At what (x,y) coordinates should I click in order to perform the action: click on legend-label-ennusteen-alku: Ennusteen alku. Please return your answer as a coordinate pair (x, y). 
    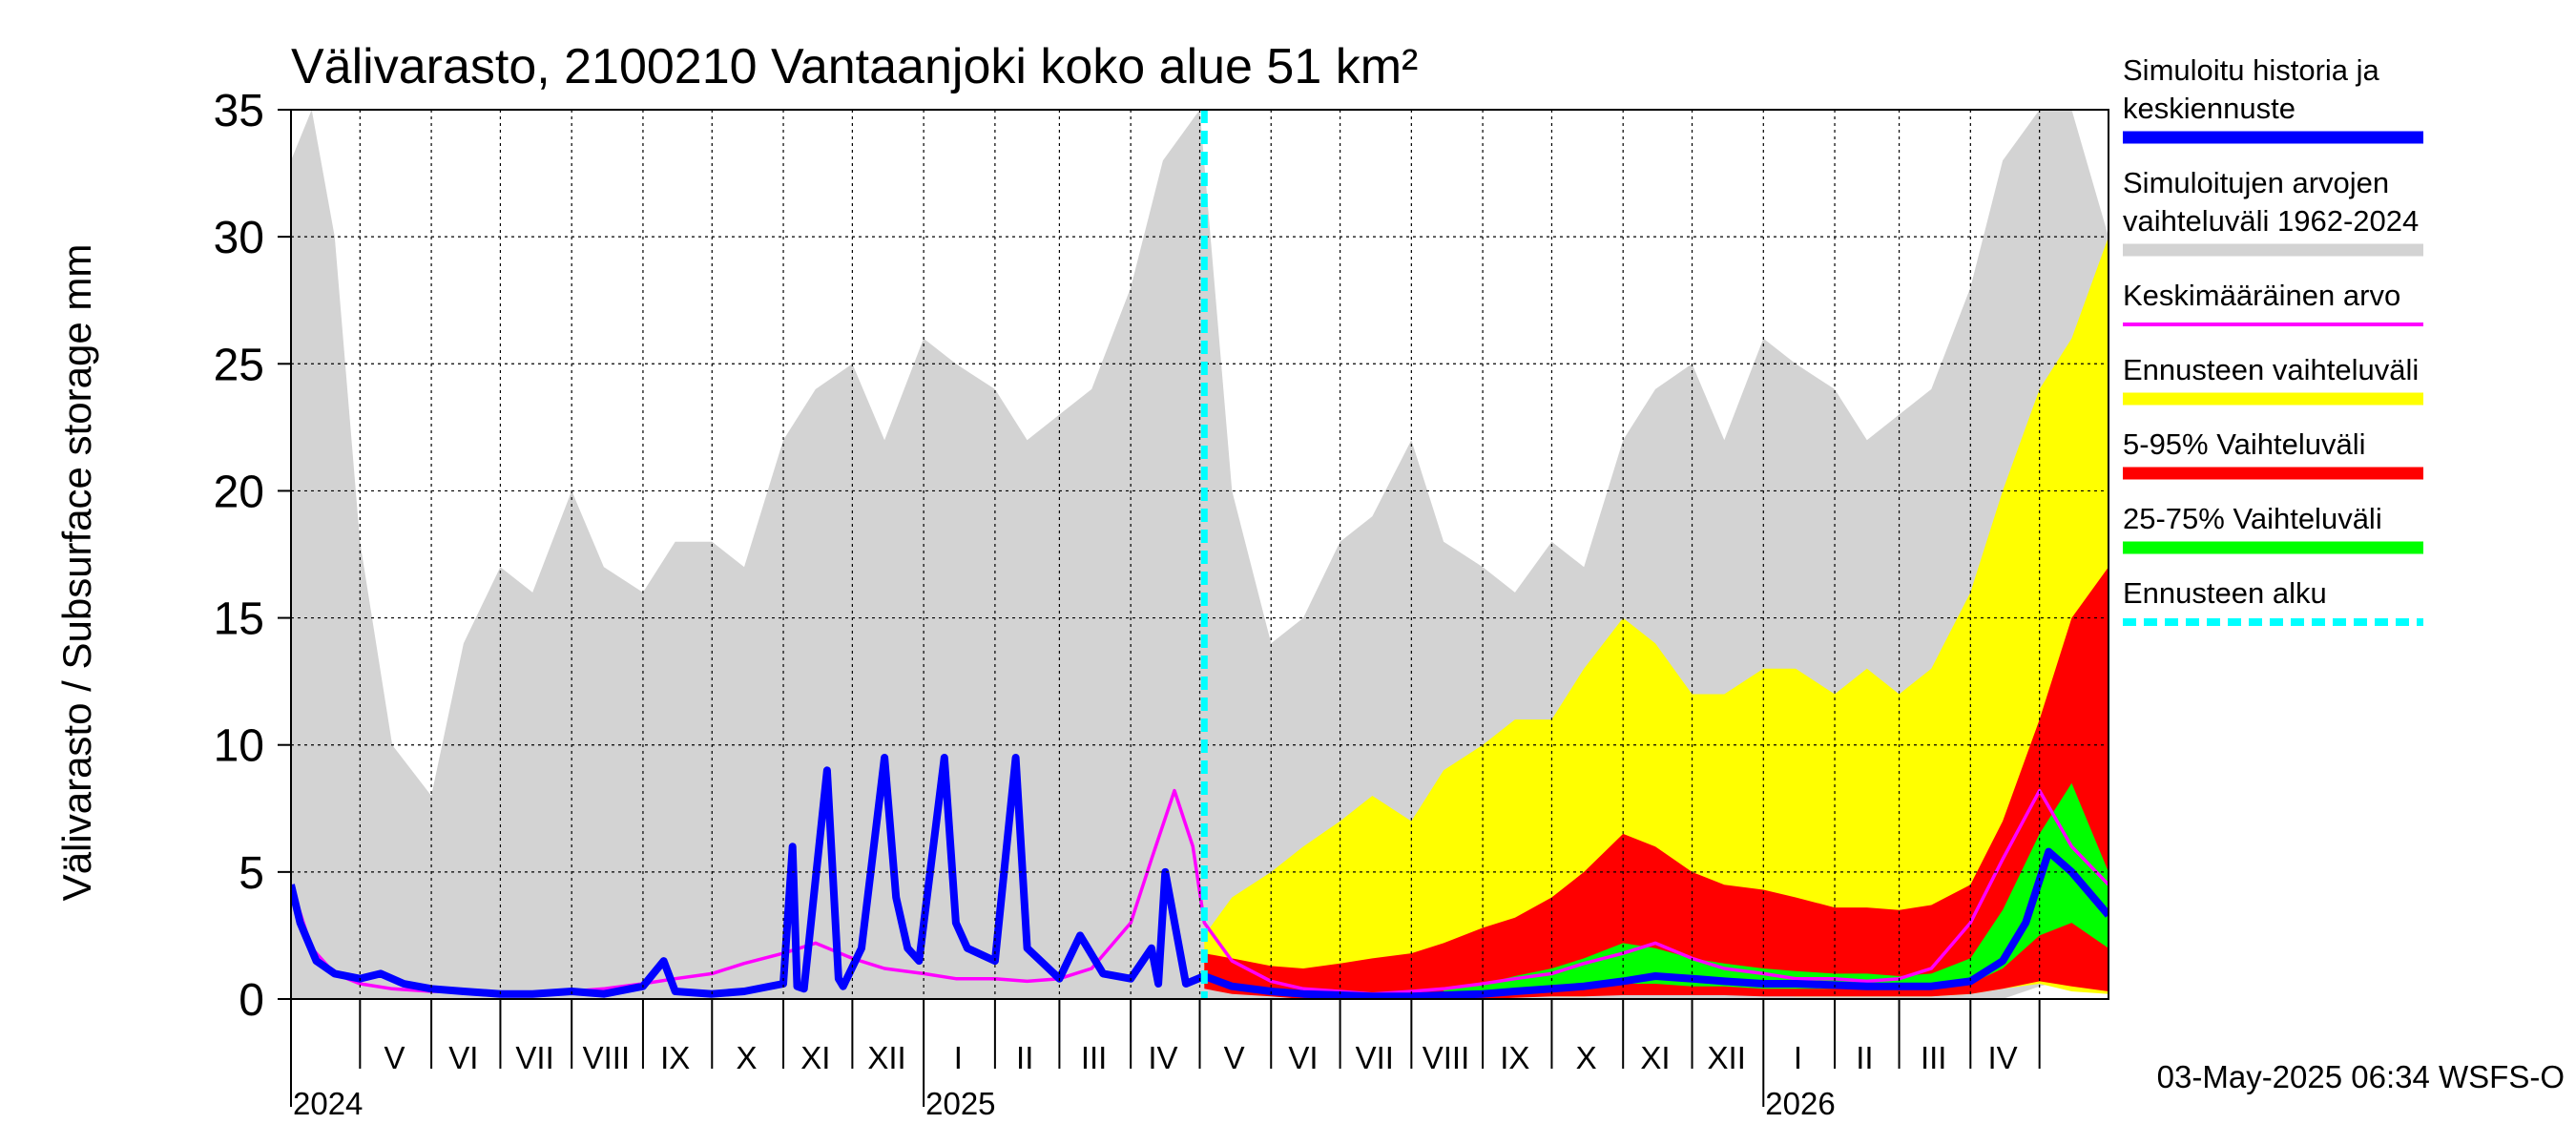
    Looking at the image, I should click on (2225, 593).